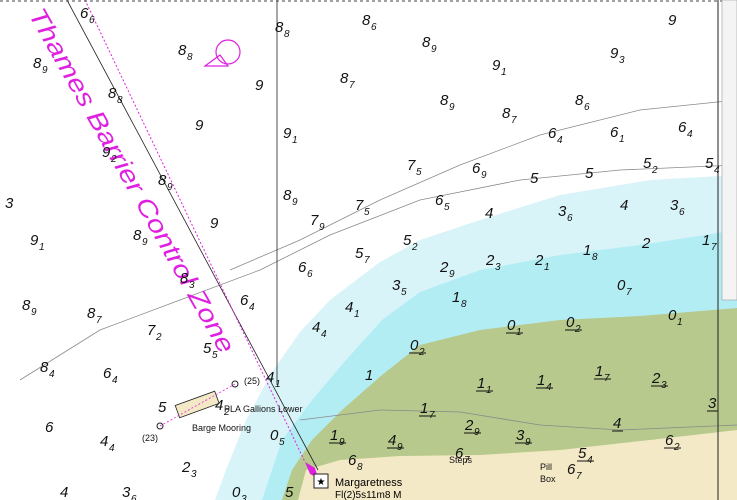  What do you see at coordinates (517, 465) in the screenshot?
I see `land` at bounding box center [517, 465].